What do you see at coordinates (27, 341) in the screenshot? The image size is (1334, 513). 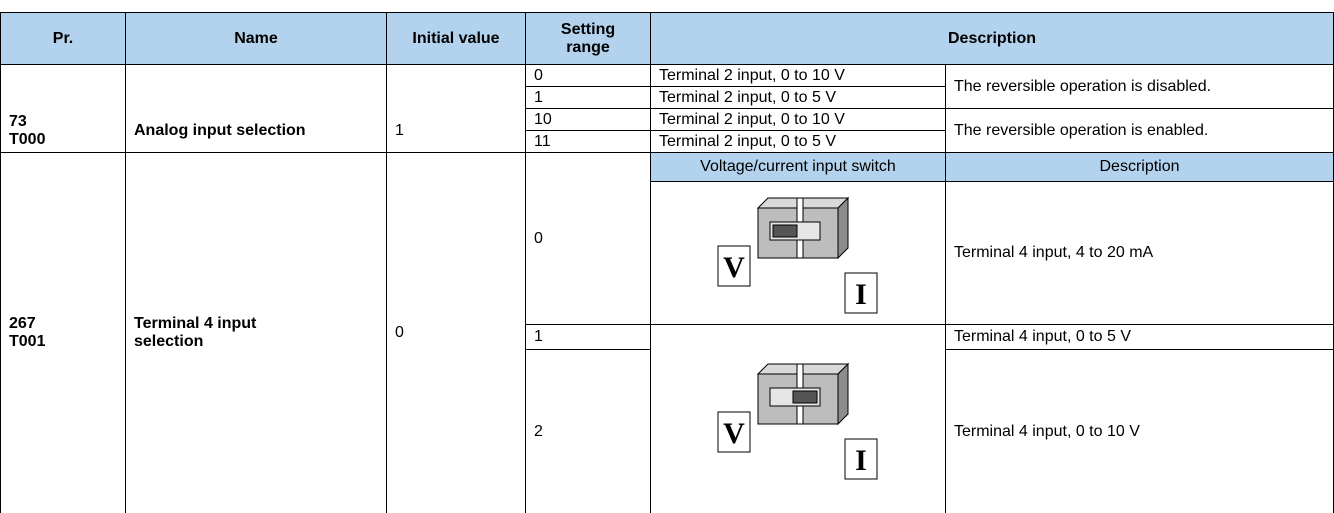 I see `pr: T001` at bounding box center [27, 341].